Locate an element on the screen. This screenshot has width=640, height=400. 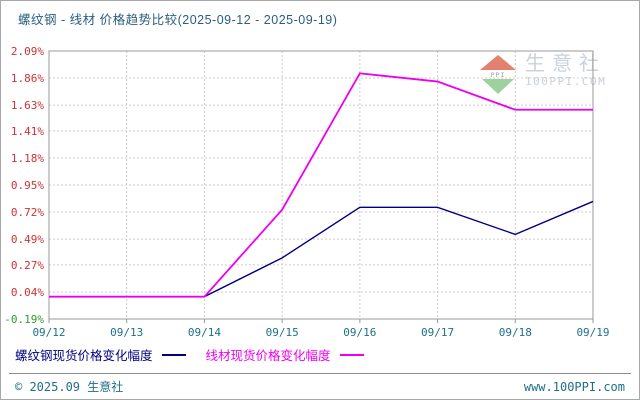
watermark: PPI 生意社 100PPI.COM is located at coordinates (541, 75).